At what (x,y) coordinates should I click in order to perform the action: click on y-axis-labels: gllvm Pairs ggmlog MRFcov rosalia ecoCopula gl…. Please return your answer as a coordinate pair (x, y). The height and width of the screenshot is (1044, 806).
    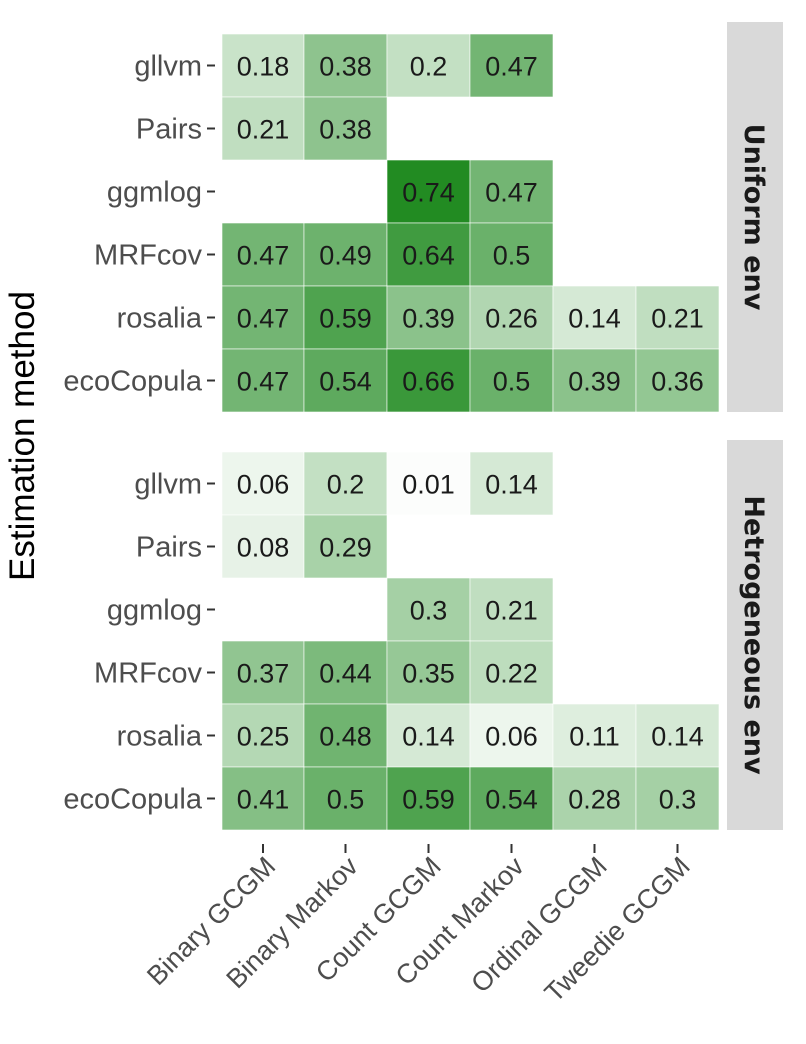
    Looking at the image, I should click on (139, 433).